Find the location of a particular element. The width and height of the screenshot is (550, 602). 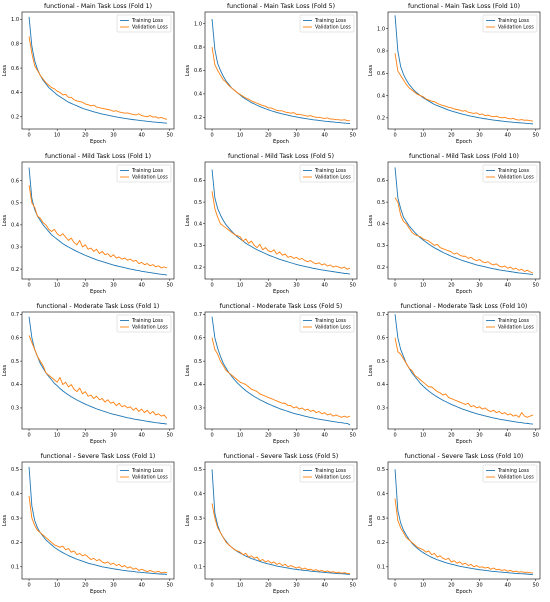

y-tick-label: 0.8 is located at coordinates (15, 44).